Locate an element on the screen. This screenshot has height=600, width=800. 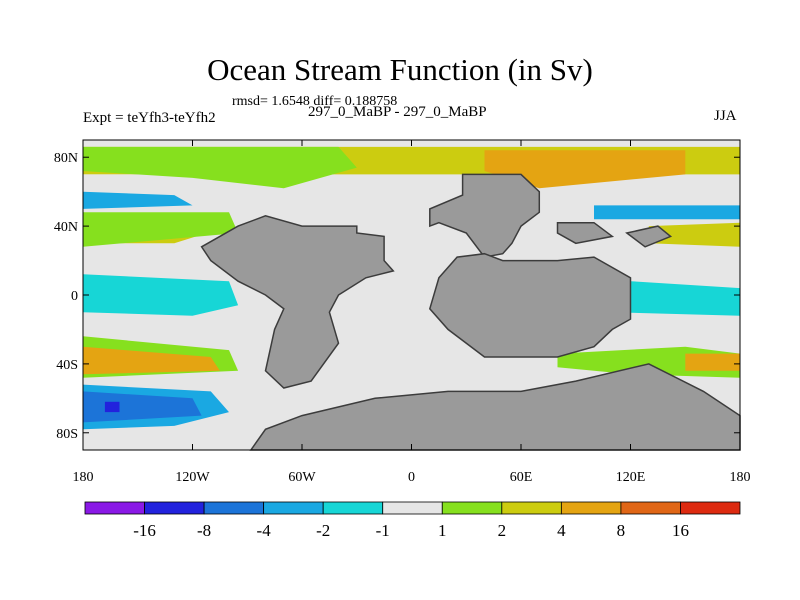
field-n-pacific-cyan is located at coordinates (138, 200).